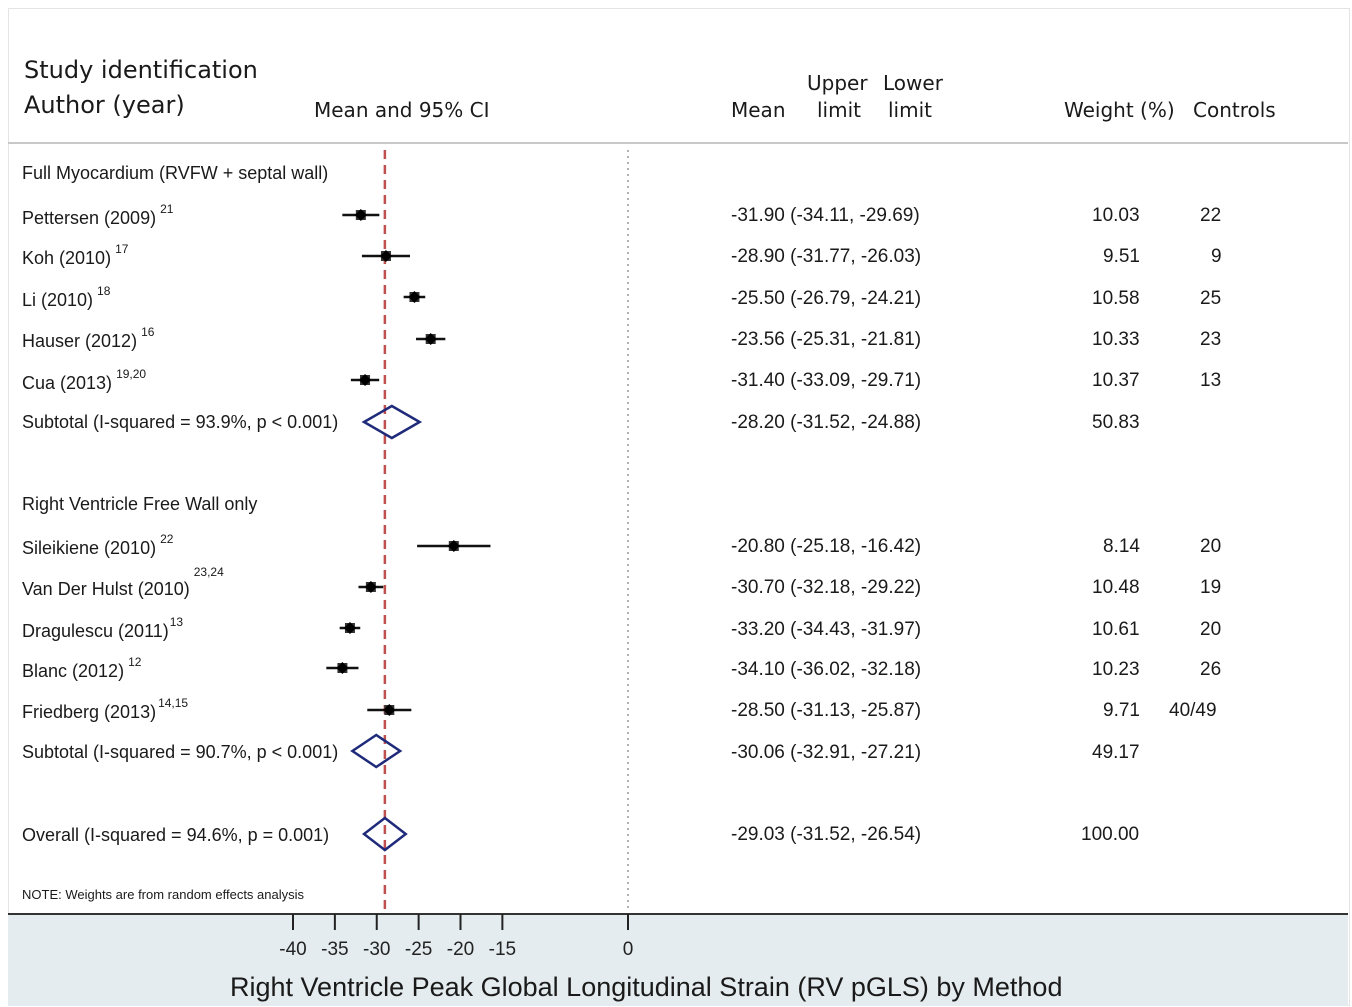 This screenshot has height=1007, width=1352. I want to click on group-label-rv-free-wall: Right Ventricle Free Wall only, so click(140, 504).